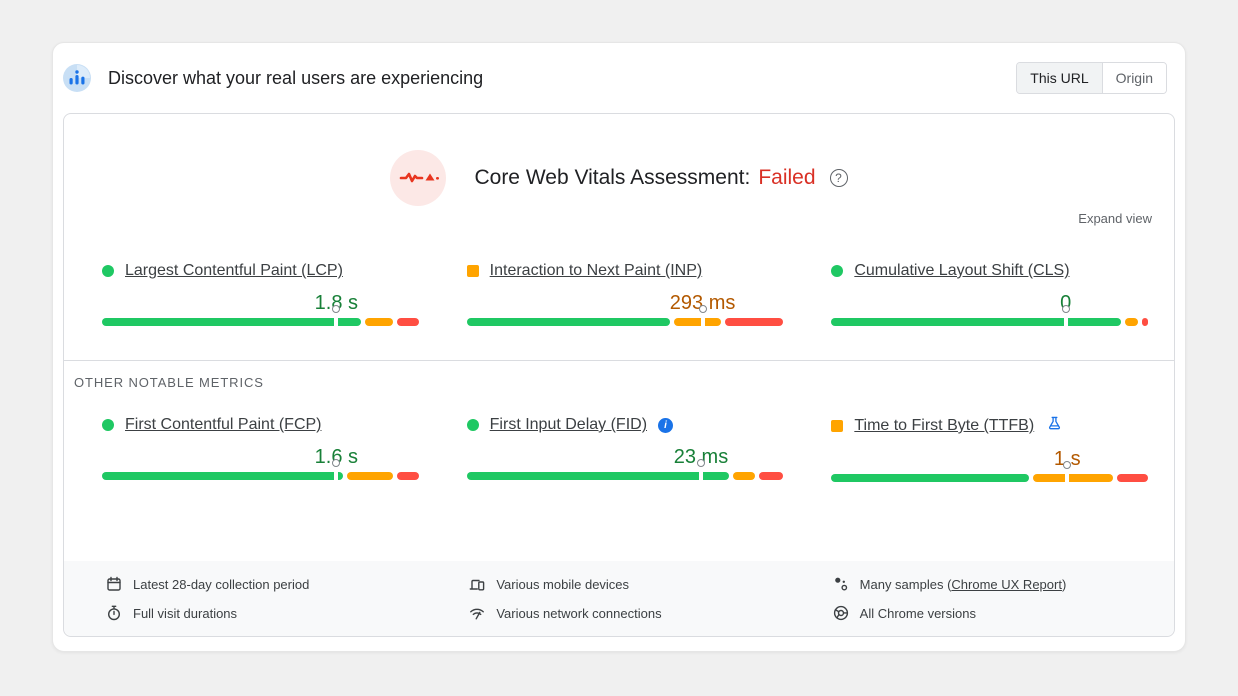 This screenshot has height=696, width=1238. Describe the element at coordinates (702, 303) in the screenshot. I see `inp-value: 293 ms` at that location.